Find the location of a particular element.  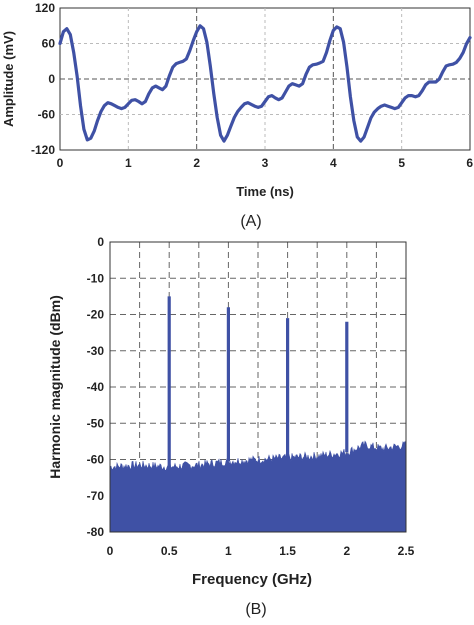

chart-a-y-axis-label: Amplitude (mV) is located at coordinates (8, 79).